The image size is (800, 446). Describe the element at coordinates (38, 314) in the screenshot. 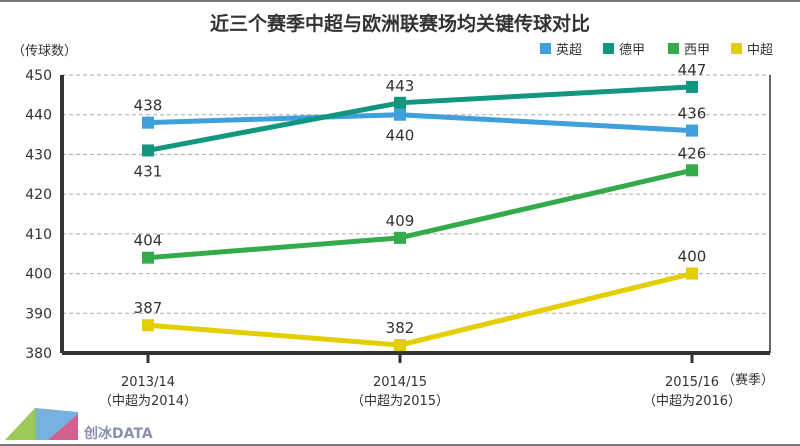

I see `y-tick-label: 390` at that location.